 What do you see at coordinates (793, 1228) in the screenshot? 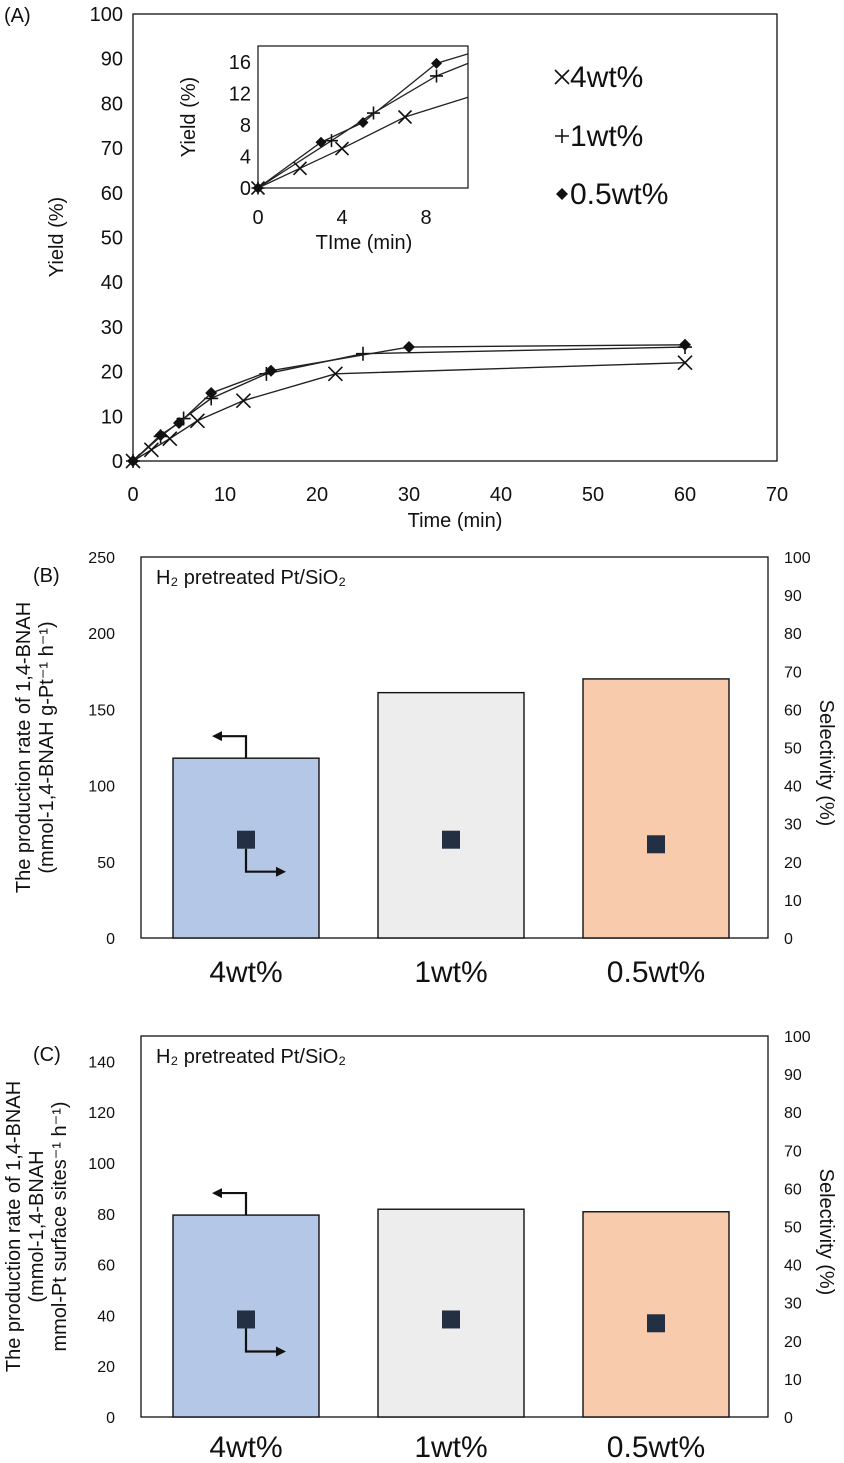
I see `y2-tick-label-c: 50` at bounding box center [793, 1228].